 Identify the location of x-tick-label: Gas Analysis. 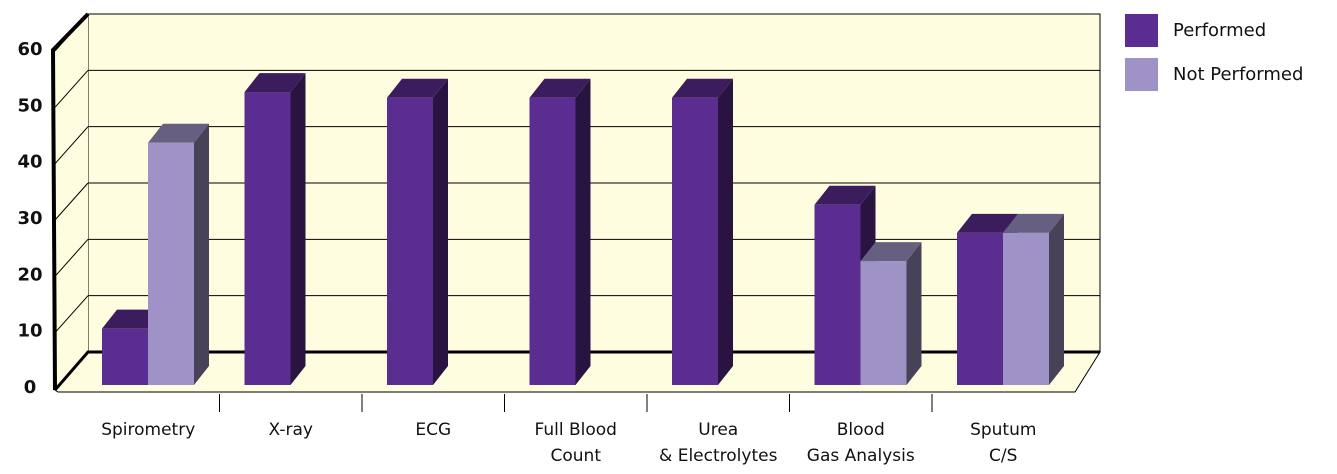
(861, 456).